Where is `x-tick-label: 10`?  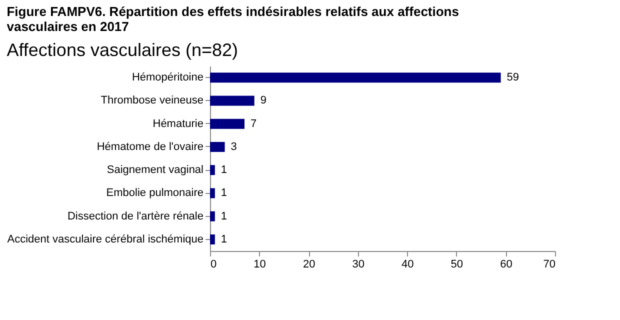 x-tick-label: 10 is located at coordinates (260, 264).